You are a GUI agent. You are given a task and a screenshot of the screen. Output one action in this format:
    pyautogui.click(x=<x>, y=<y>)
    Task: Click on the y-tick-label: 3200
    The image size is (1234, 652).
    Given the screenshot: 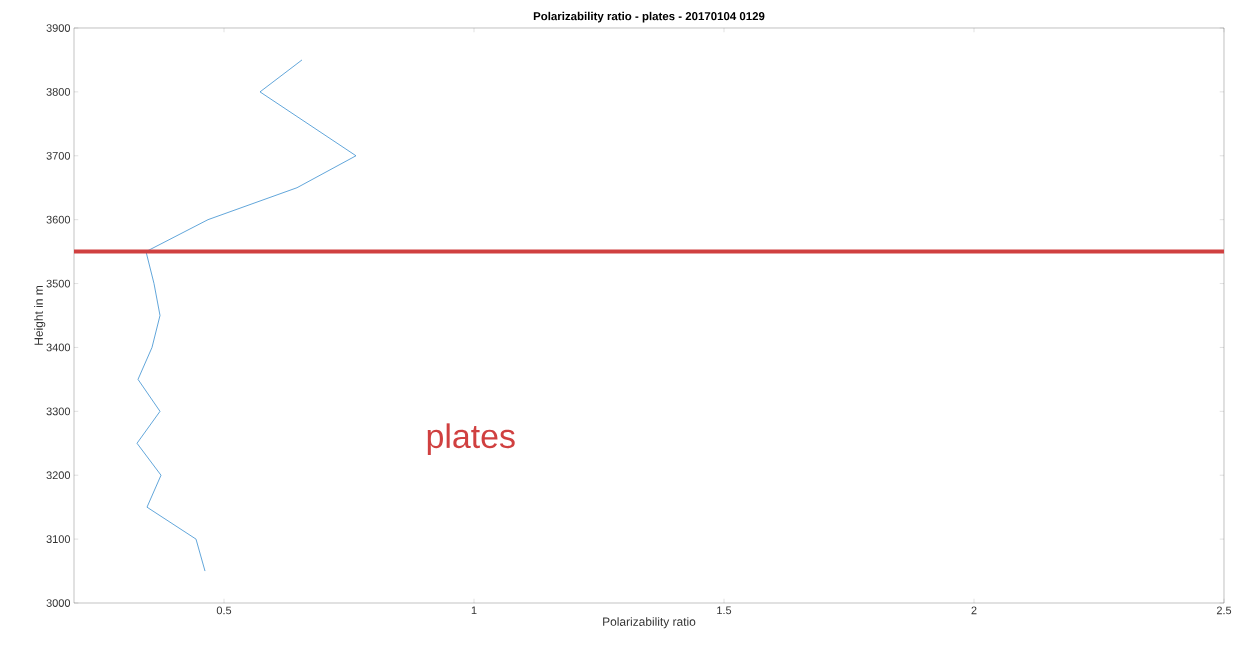 What is the action you would take?
    pyautogui.click(x=58, y=475)
    